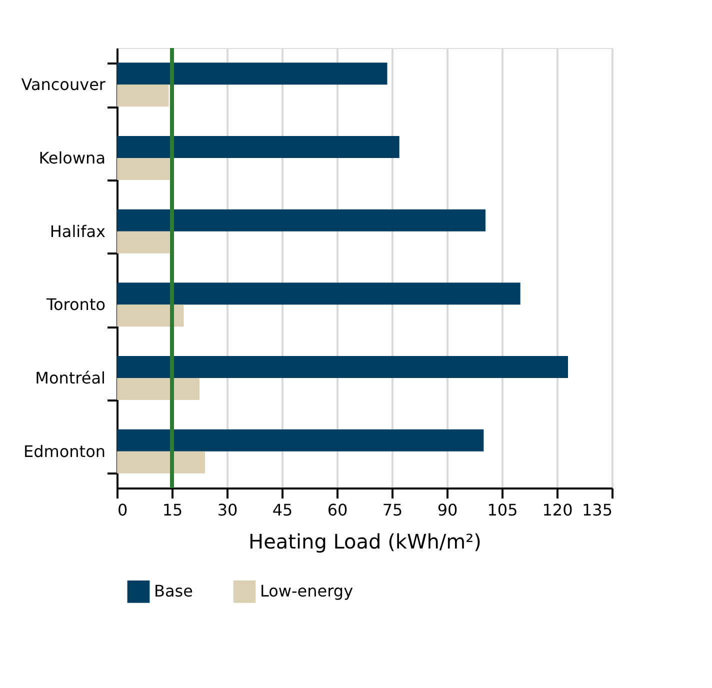  I want to click on legend-label: Low-energy, so click(307, 591).